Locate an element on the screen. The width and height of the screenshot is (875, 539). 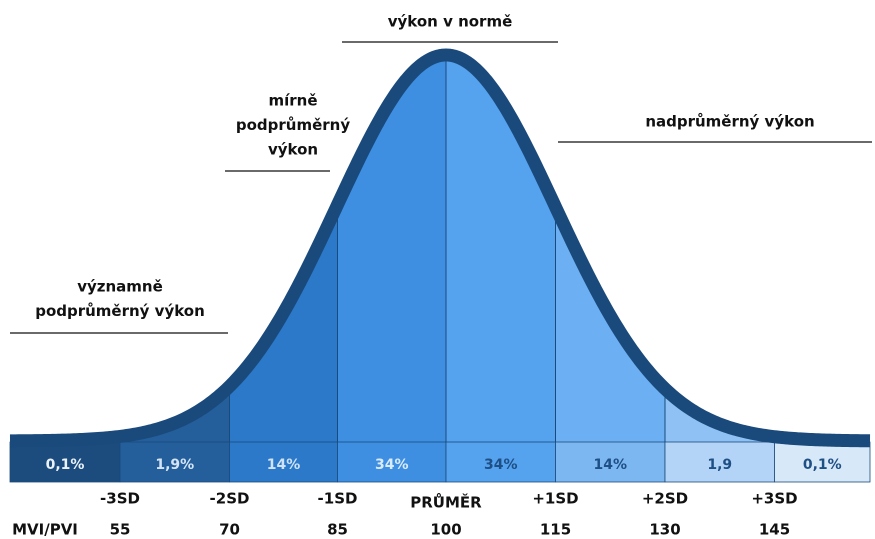
scale-value: 145 is located at coordinates (774, 530).